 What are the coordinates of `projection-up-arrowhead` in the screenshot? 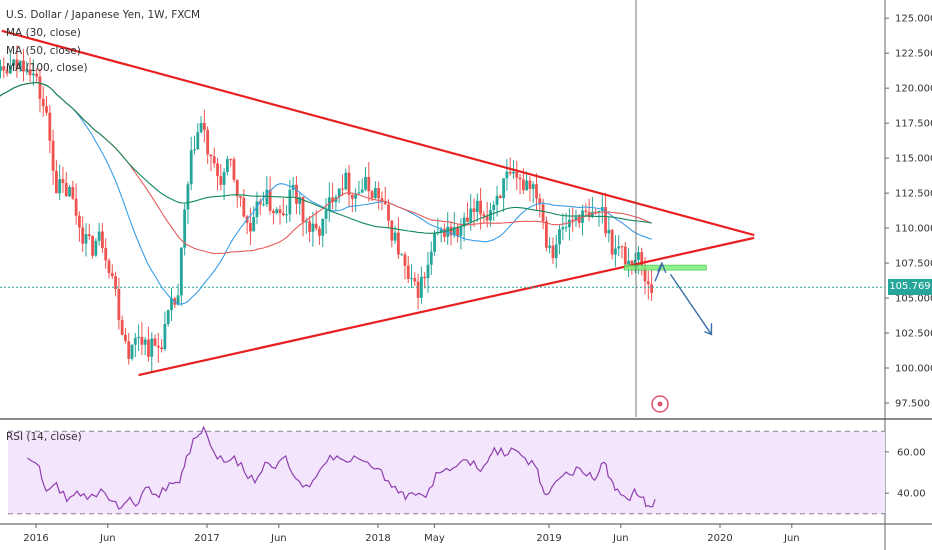 It's located at (662, 267).